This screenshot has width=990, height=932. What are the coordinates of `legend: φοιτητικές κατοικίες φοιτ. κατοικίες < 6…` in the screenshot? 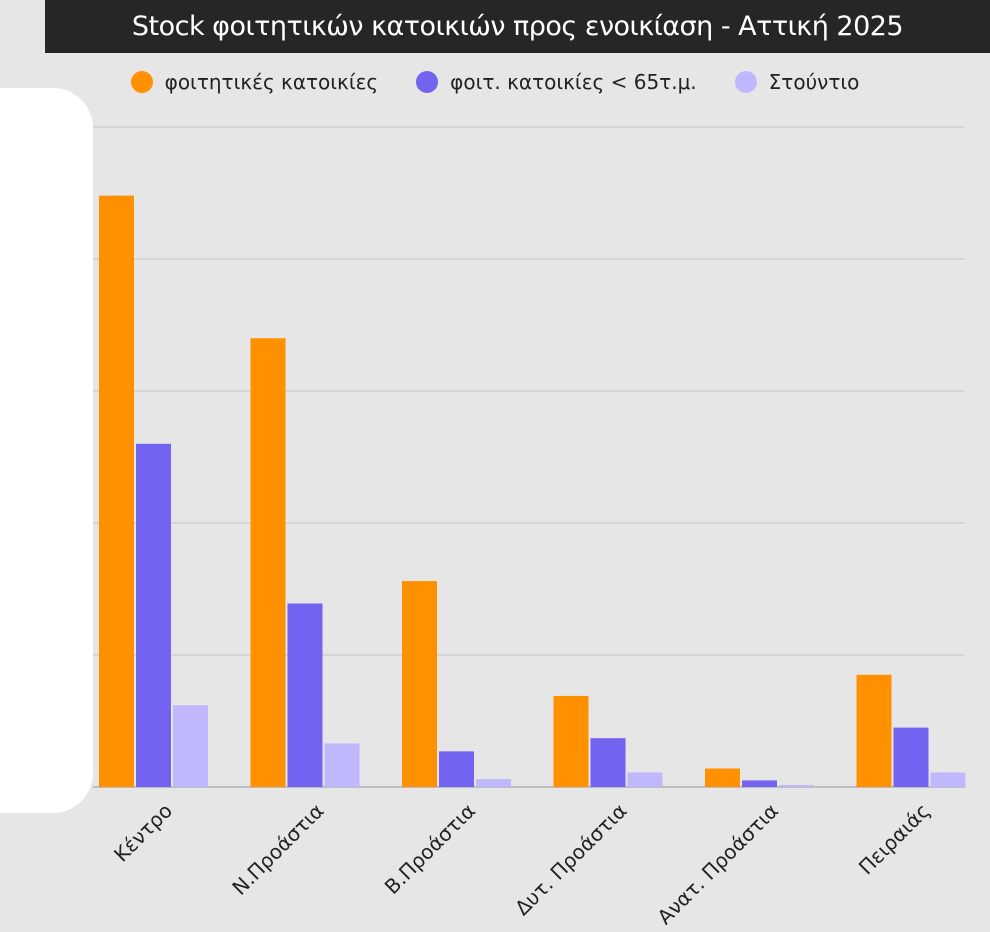 It's located at (495, 82).